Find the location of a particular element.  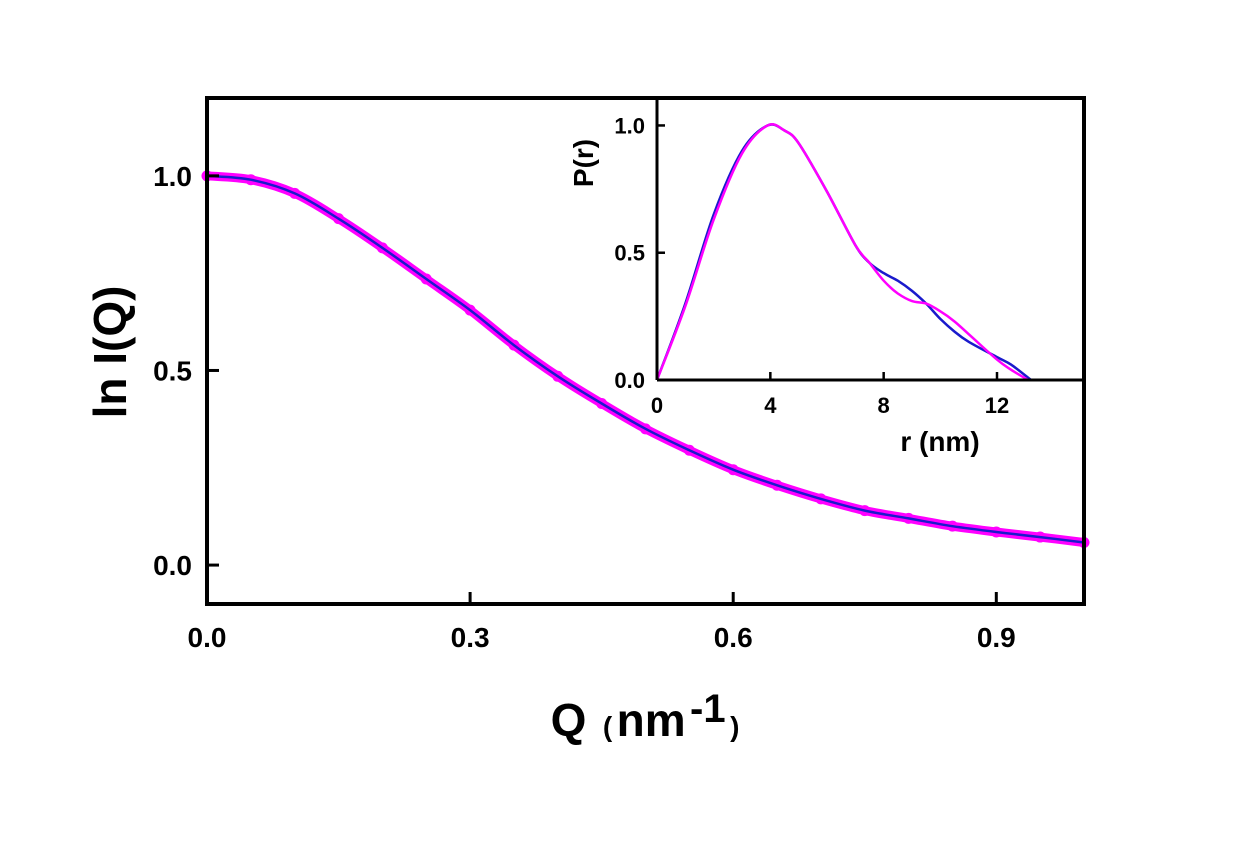

main-y-axis-label: ln I(Q) is located at coordinates (110, 352).